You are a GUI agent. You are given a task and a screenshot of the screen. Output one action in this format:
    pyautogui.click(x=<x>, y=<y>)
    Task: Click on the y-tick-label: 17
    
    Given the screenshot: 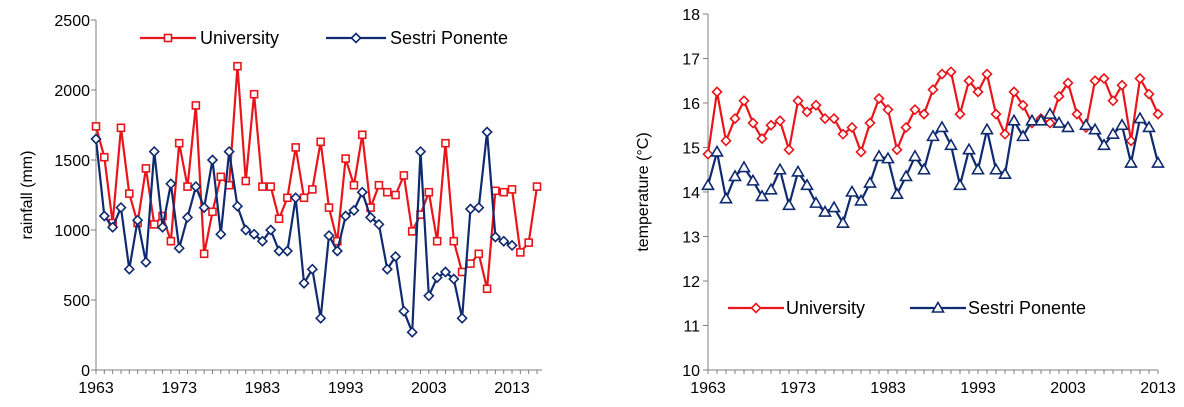 What is the action you would take?
    pyautogui.click(x=691, y=60)
    